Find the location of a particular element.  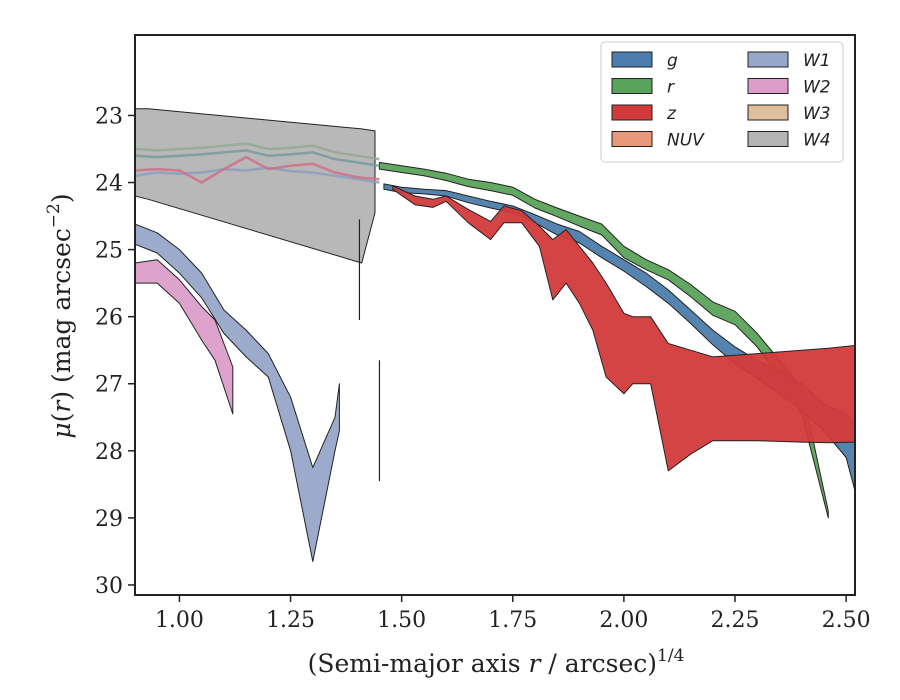

x-axis-title: (Semi-major axis r / arcsec)1/4 is located at coordinates (496, 662).